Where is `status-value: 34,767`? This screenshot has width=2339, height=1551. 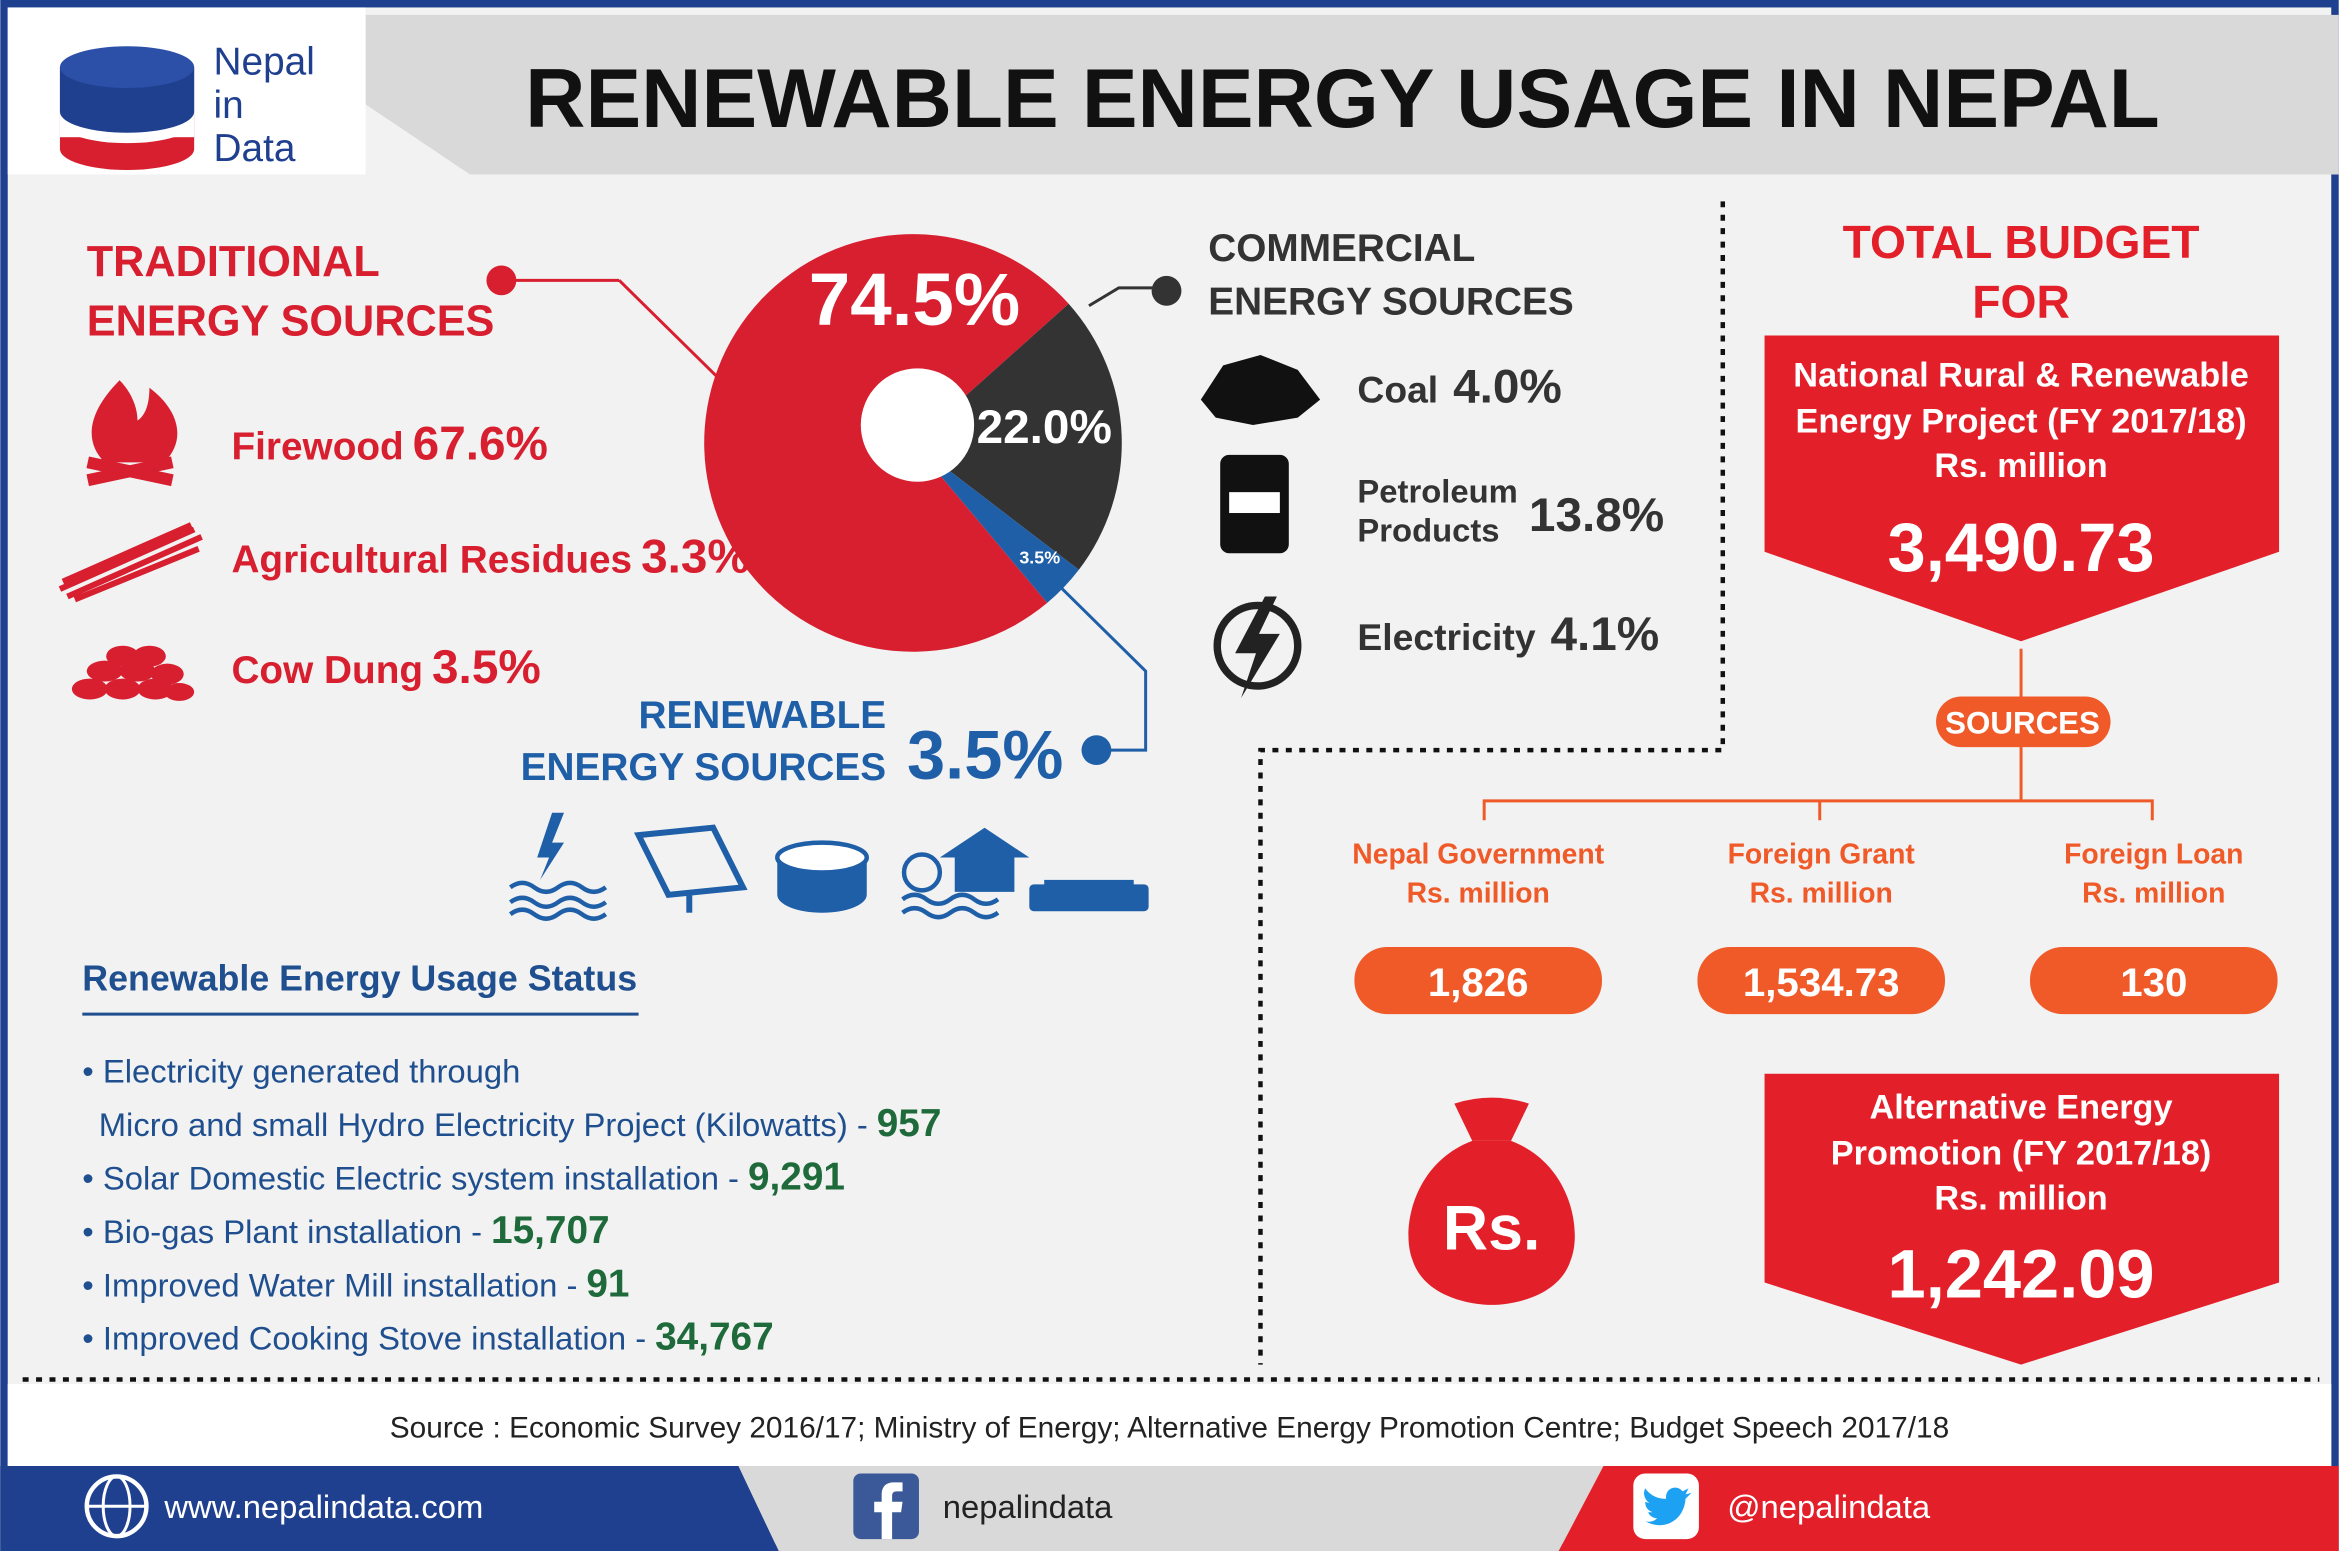
status-value: 34,767 is located at coordinates (714, 1337).